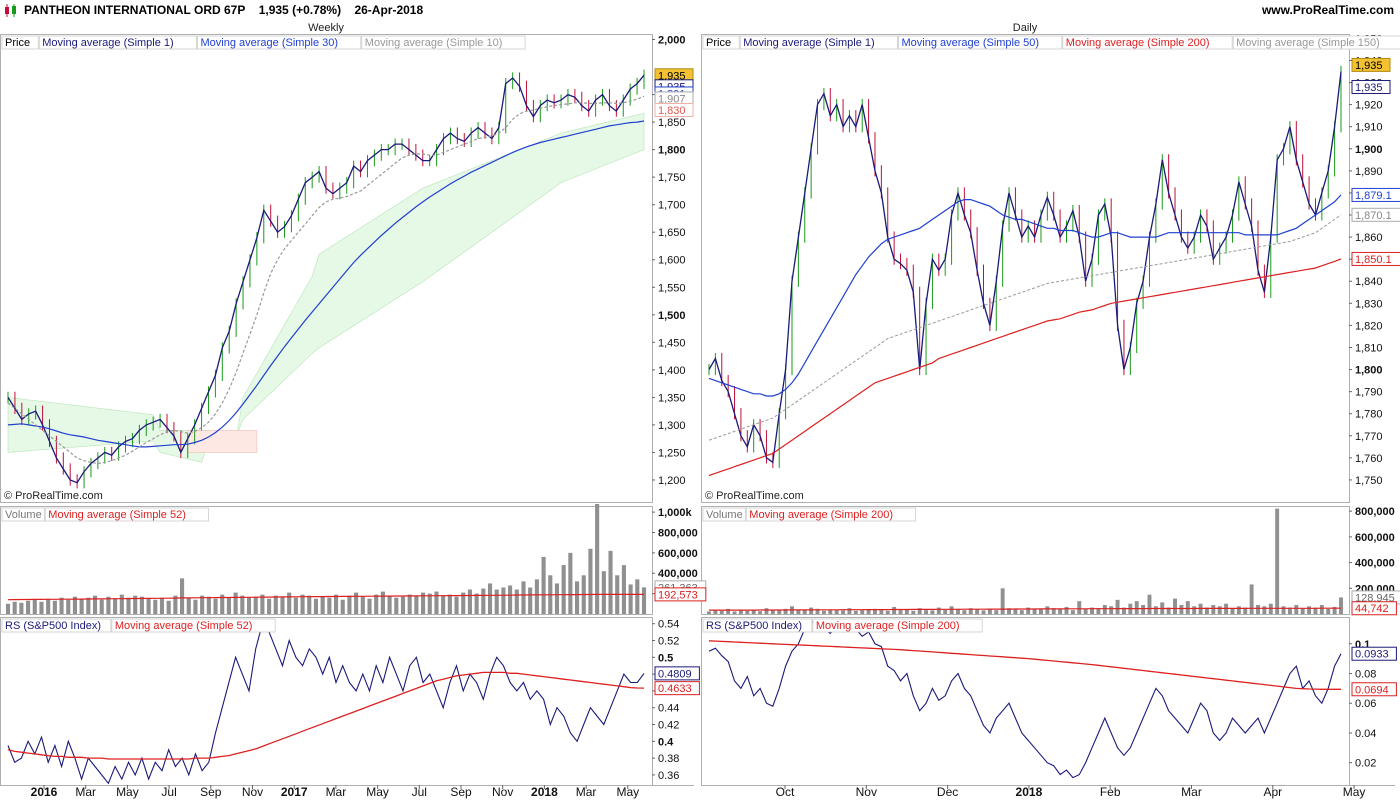 The width and height of the screenshot is (1400, 800). Describe the element at coordinates (672, 123) in the screenshot. I see `ytick-label: 1,850` at that location.